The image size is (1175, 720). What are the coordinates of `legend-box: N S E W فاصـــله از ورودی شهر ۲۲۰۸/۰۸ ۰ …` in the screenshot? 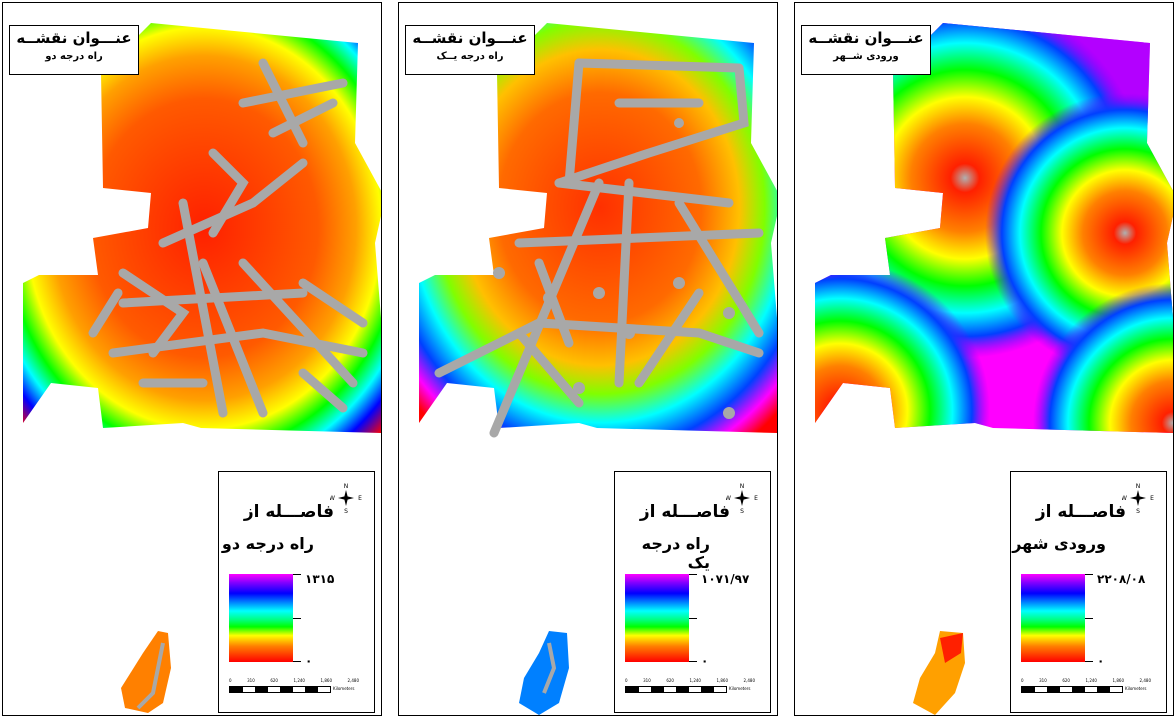 It's located at (1088, 592).